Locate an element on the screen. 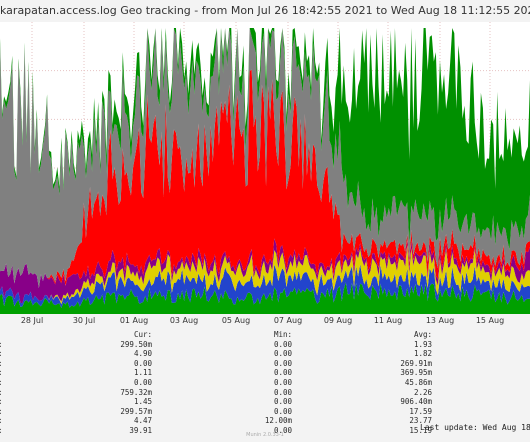 The height and width of the screenshot is (442, 530). legend-row: : 1.11 0.00 369.95m is located at coordinates (265, 373).